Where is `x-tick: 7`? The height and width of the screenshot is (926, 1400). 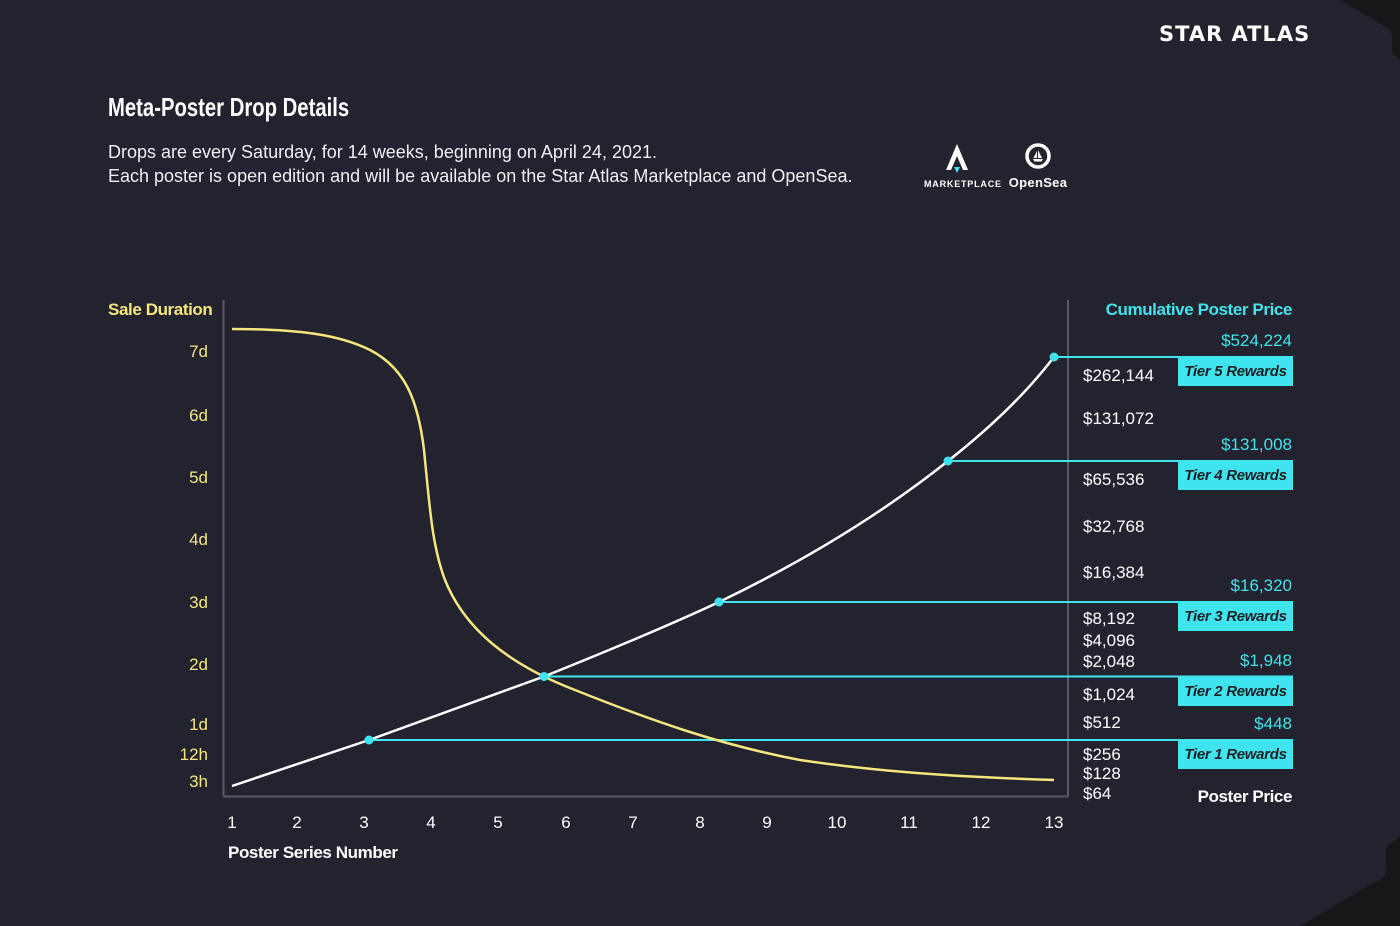 x-tick: 7 is located at coordinates (633, 822).